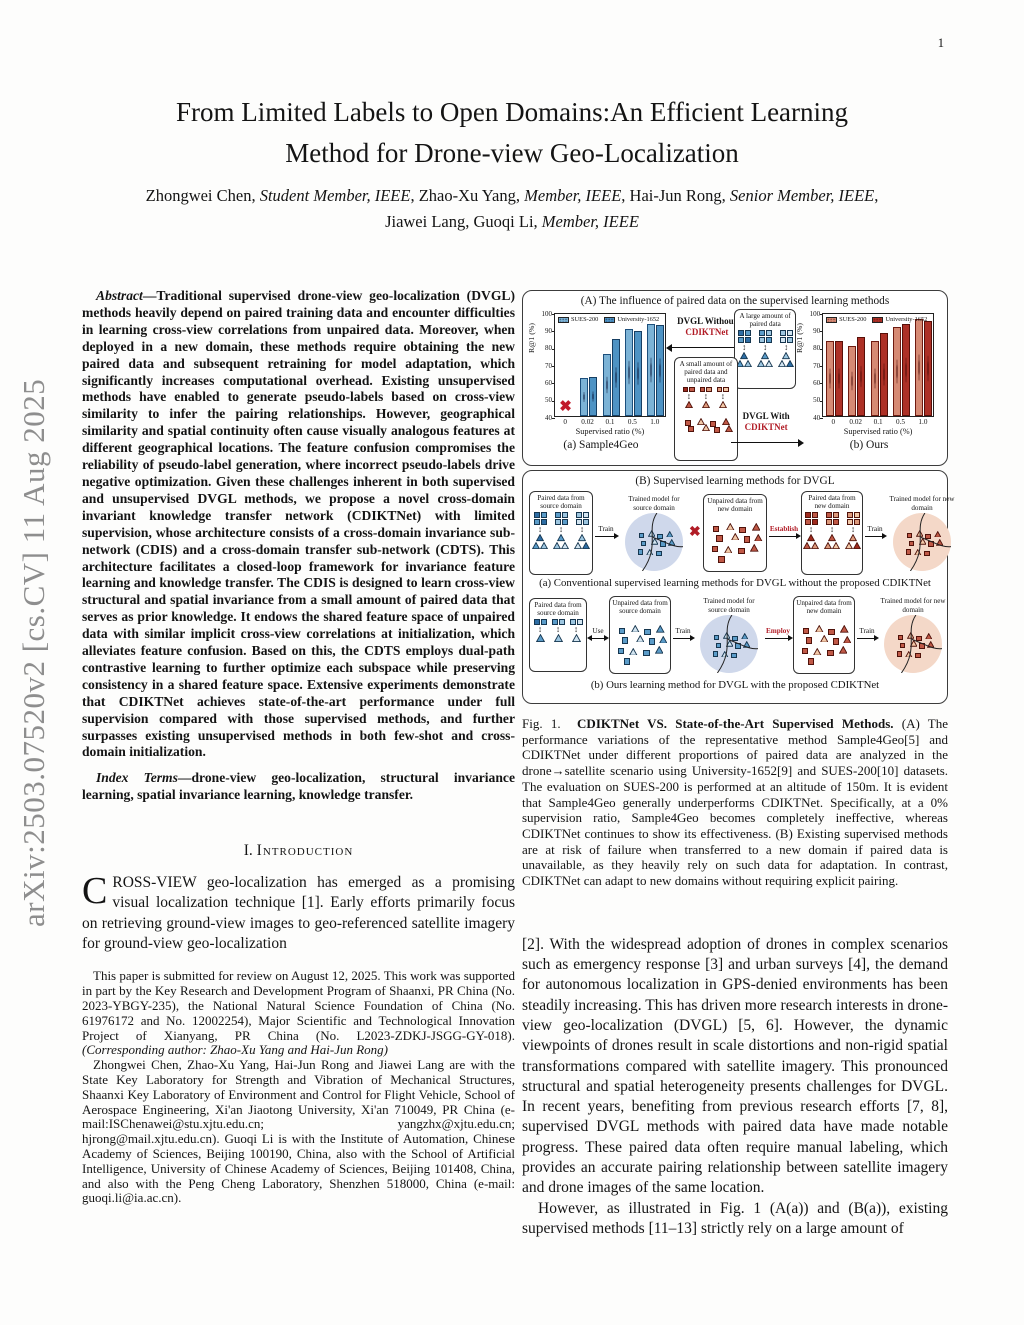  What do you see at coordinates (853, 319) in the screenshot?
I see `legend-label: SUES-200` at bounding box center [853, 319].